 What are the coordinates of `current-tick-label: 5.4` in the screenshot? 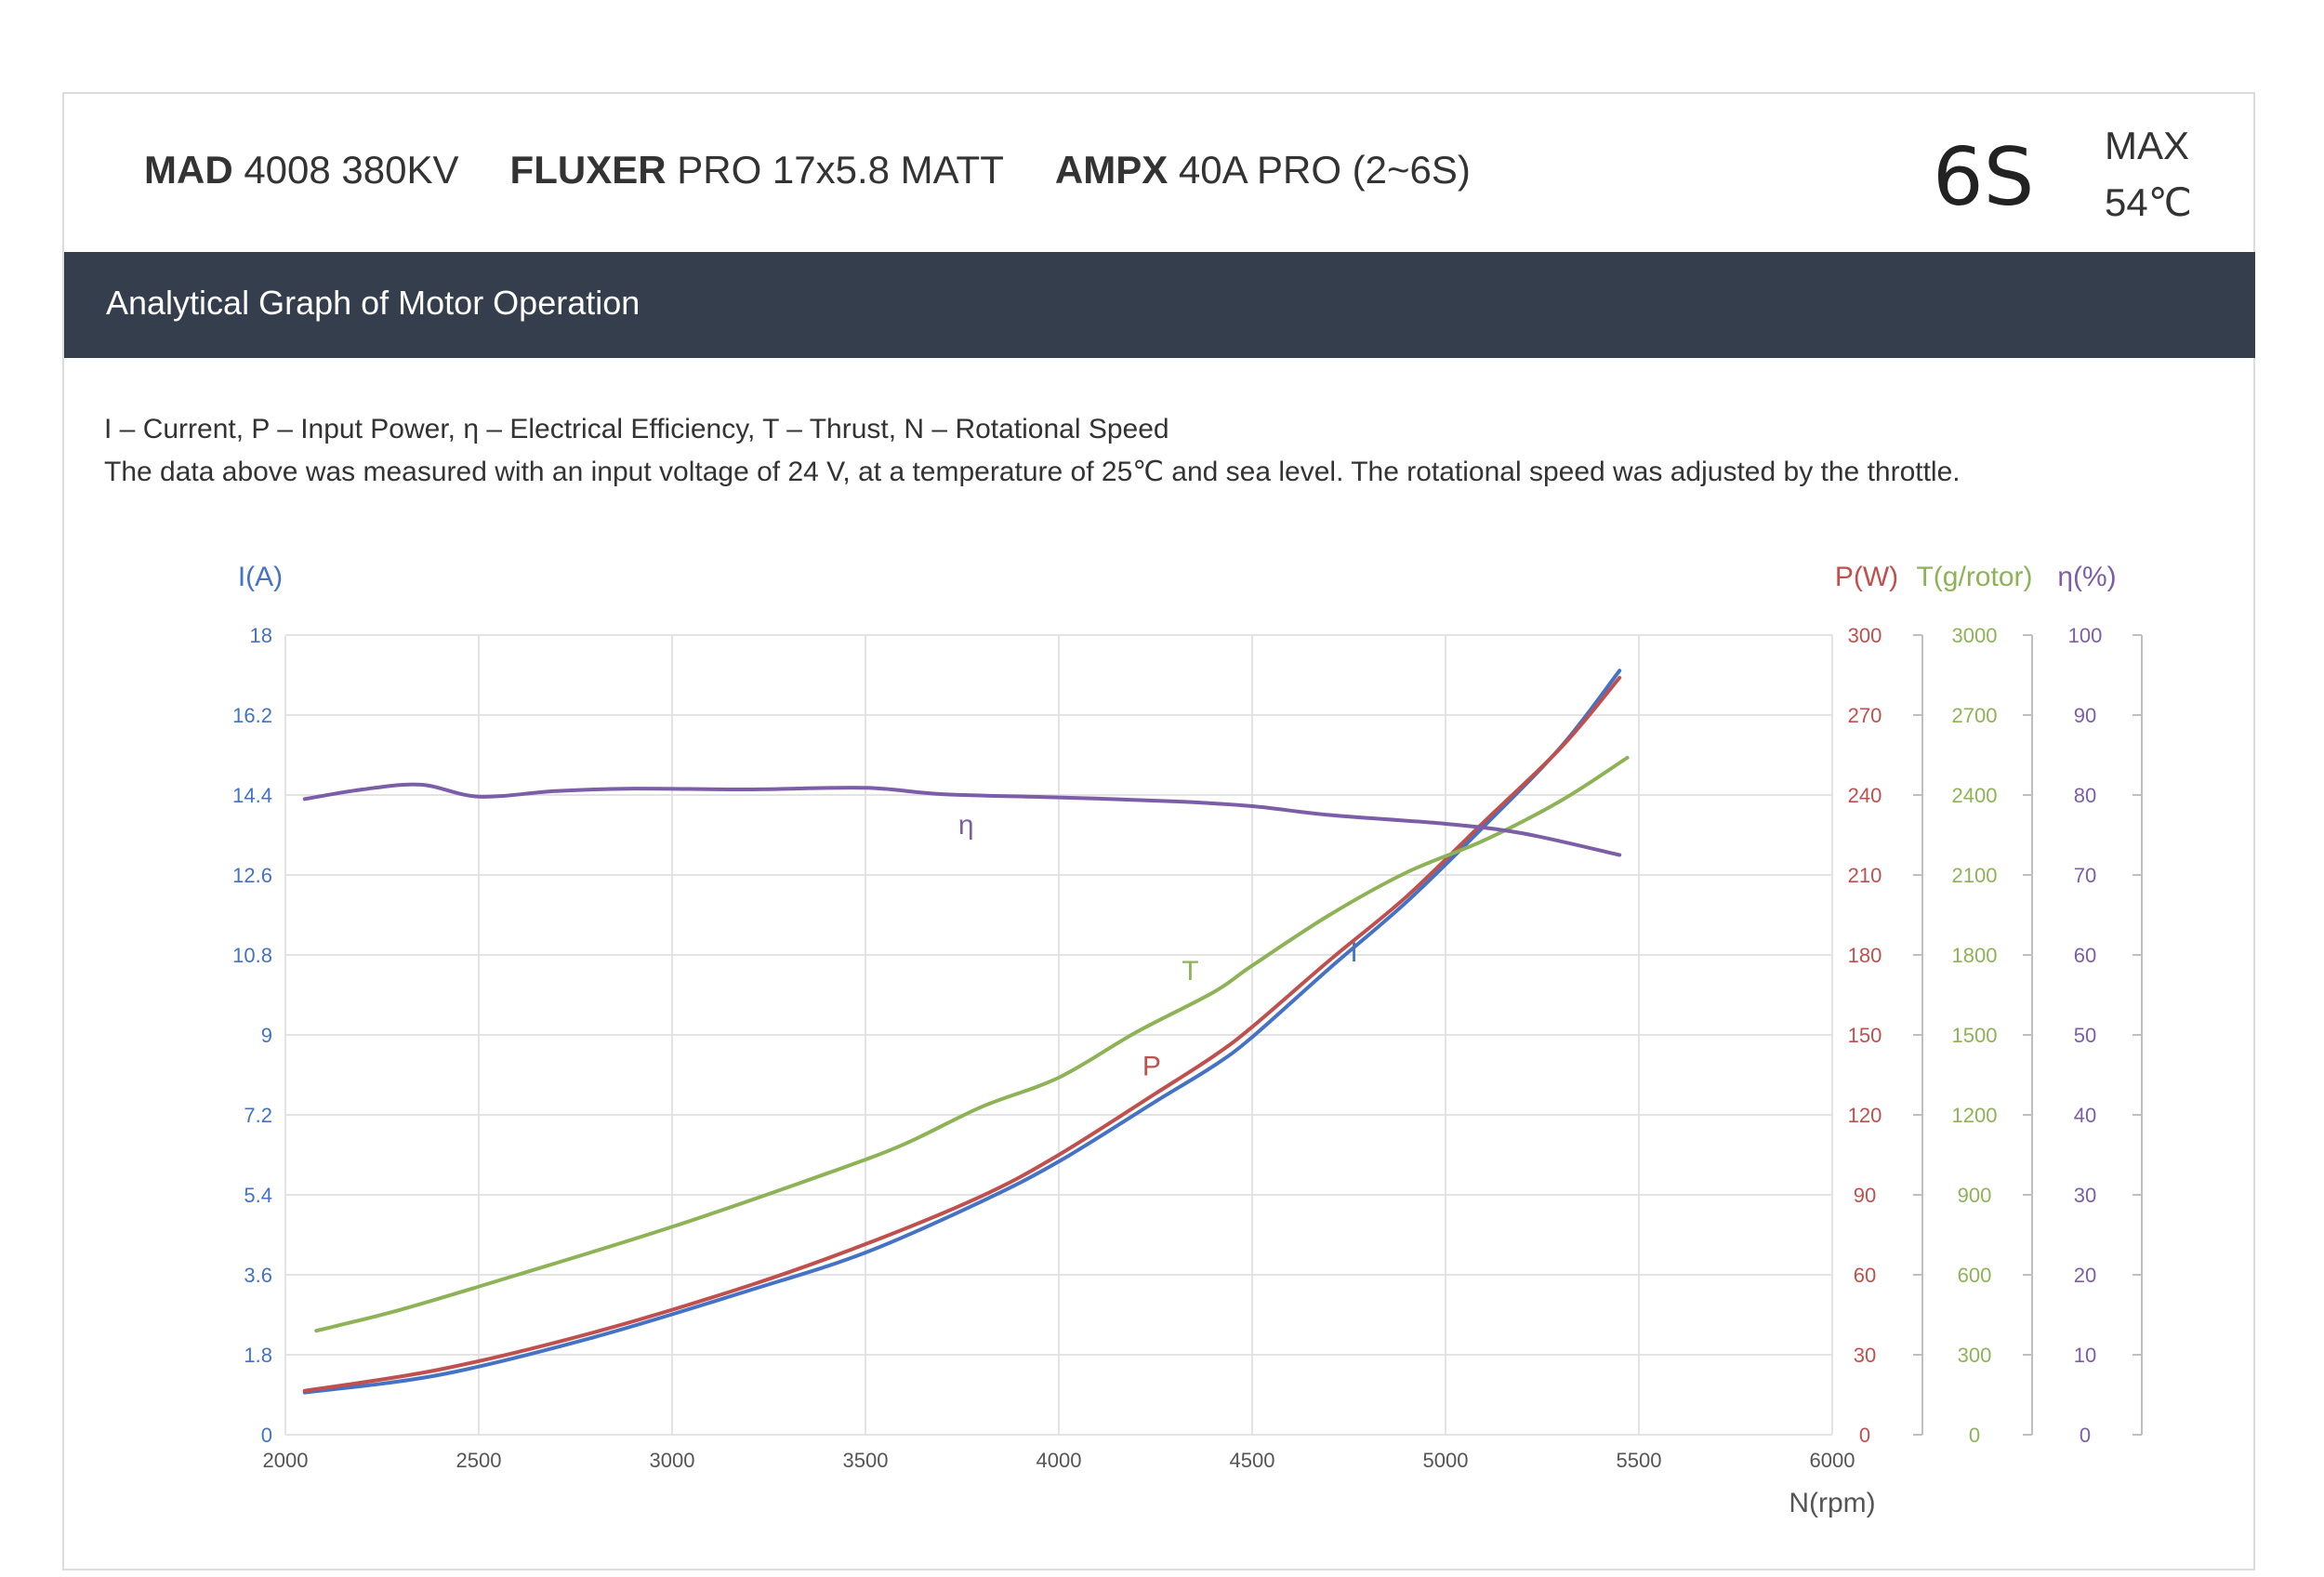 It's located at (258, 1195).